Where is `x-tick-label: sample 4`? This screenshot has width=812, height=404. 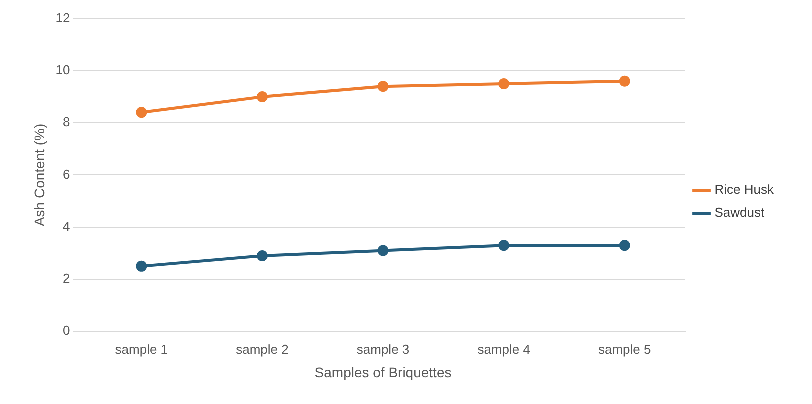
x-tick-label: sample 4 is located at coordinates (504, 349).